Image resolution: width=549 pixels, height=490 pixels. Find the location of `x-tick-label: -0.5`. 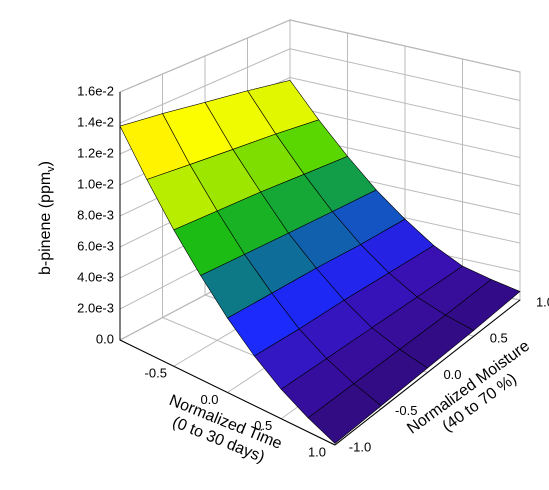

x-tick-label: -0.5 is located at coordinates (156, 373).